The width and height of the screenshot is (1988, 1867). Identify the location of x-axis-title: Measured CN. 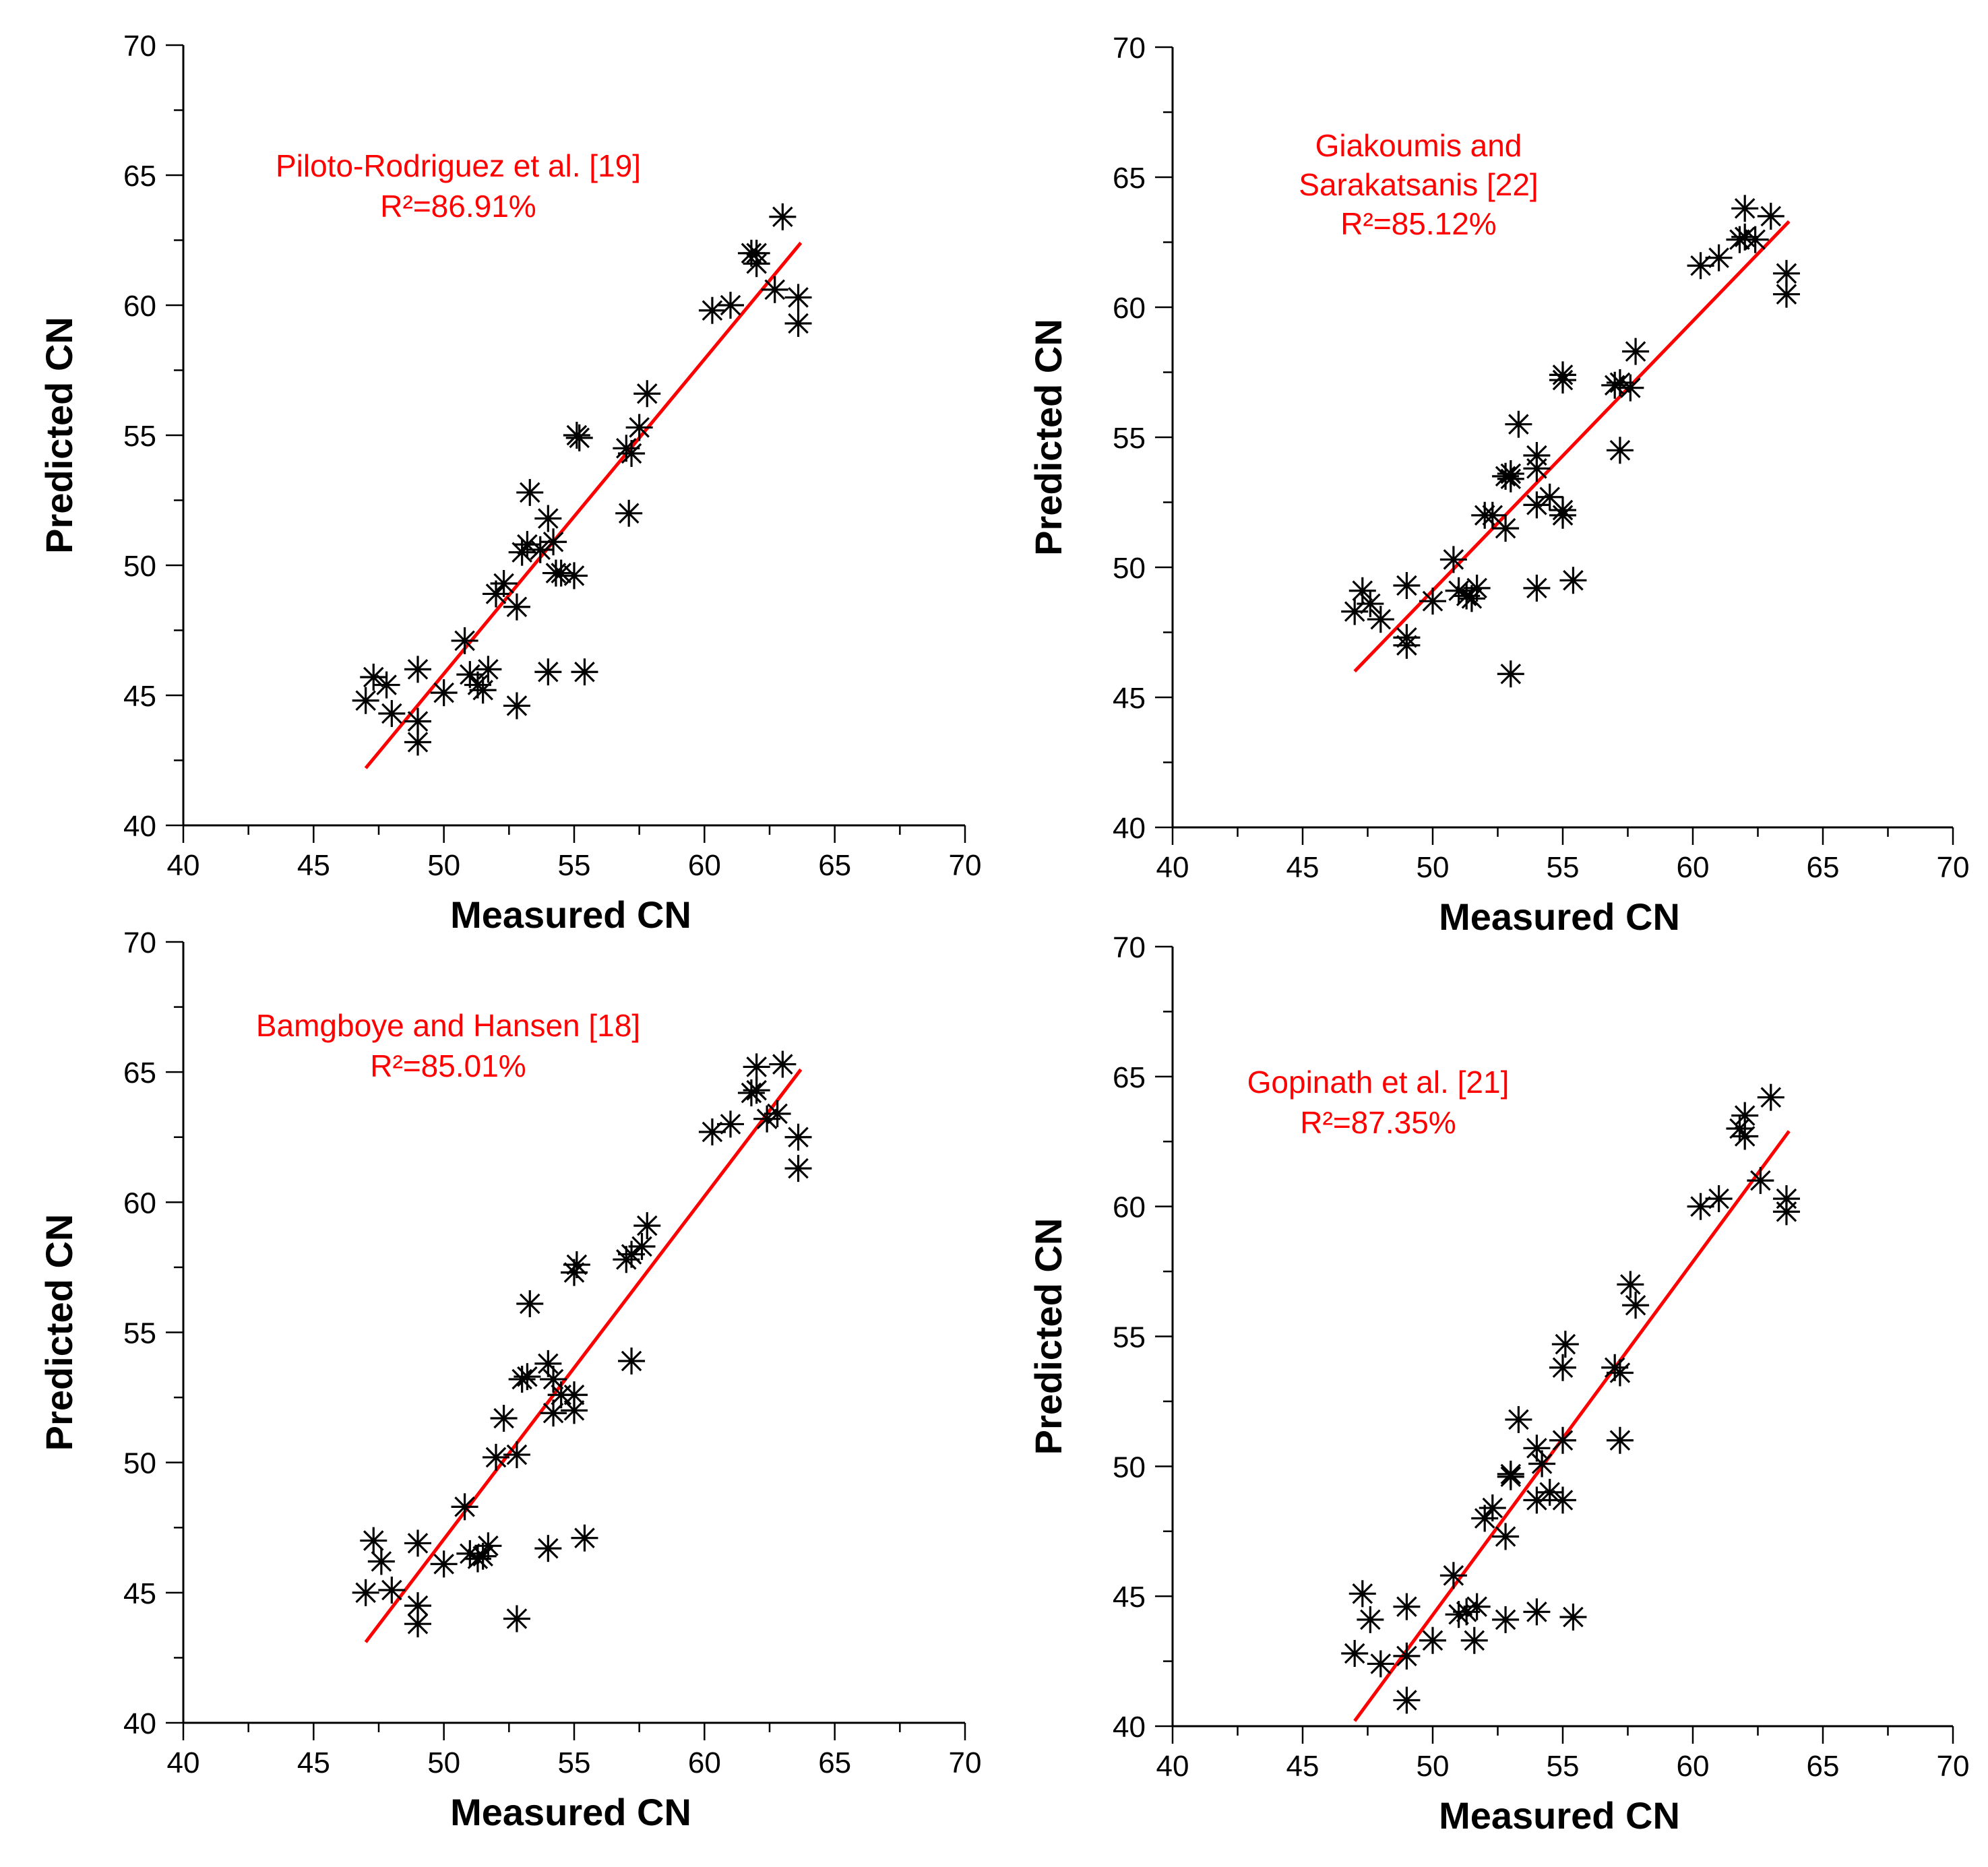
(1559, 916).